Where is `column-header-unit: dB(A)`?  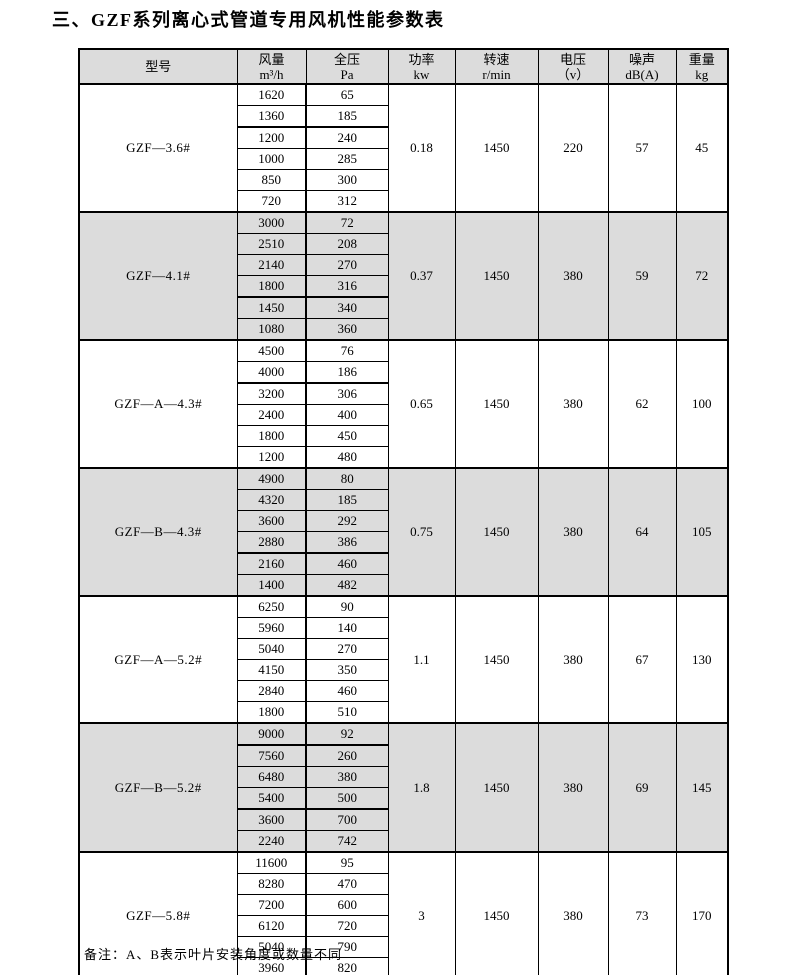 column-header-unit: dB(A) is located at coordinates (642, 74).